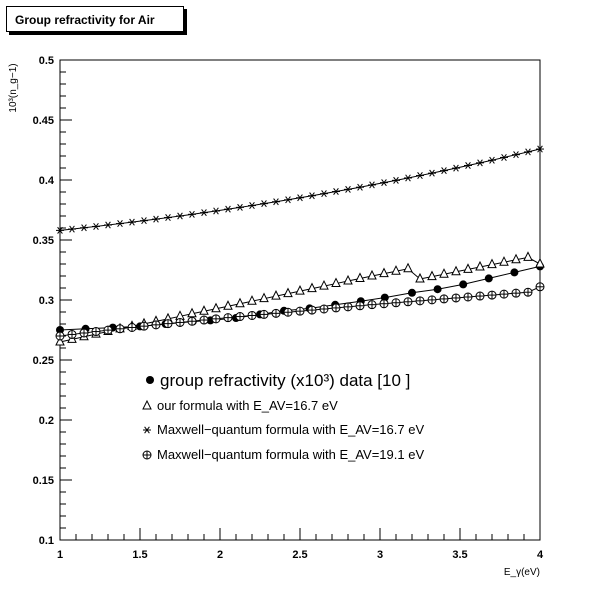 Image resolution: width=600 pixels, height=600 pixels. What do you see at coordinates (46, 61) in the screenshot?
I see `y-tick-label: 0.5` at bounding box center [46, 61].